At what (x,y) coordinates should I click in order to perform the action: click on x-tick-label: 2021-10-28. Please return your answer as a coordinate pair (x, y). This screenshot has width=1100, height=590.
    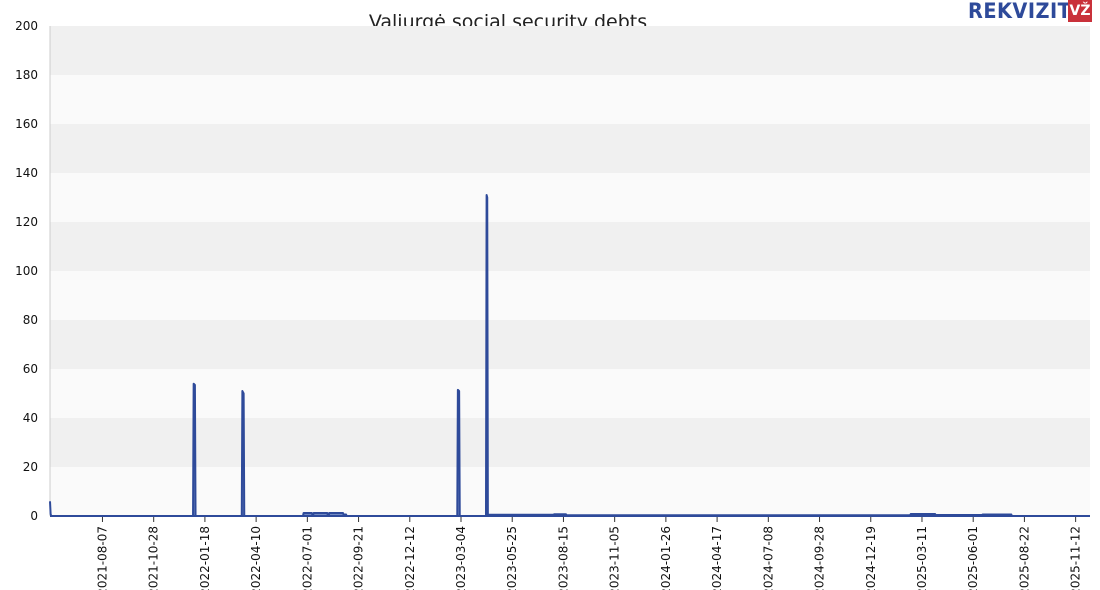
    Looking at the image, I should click on (154, 558).